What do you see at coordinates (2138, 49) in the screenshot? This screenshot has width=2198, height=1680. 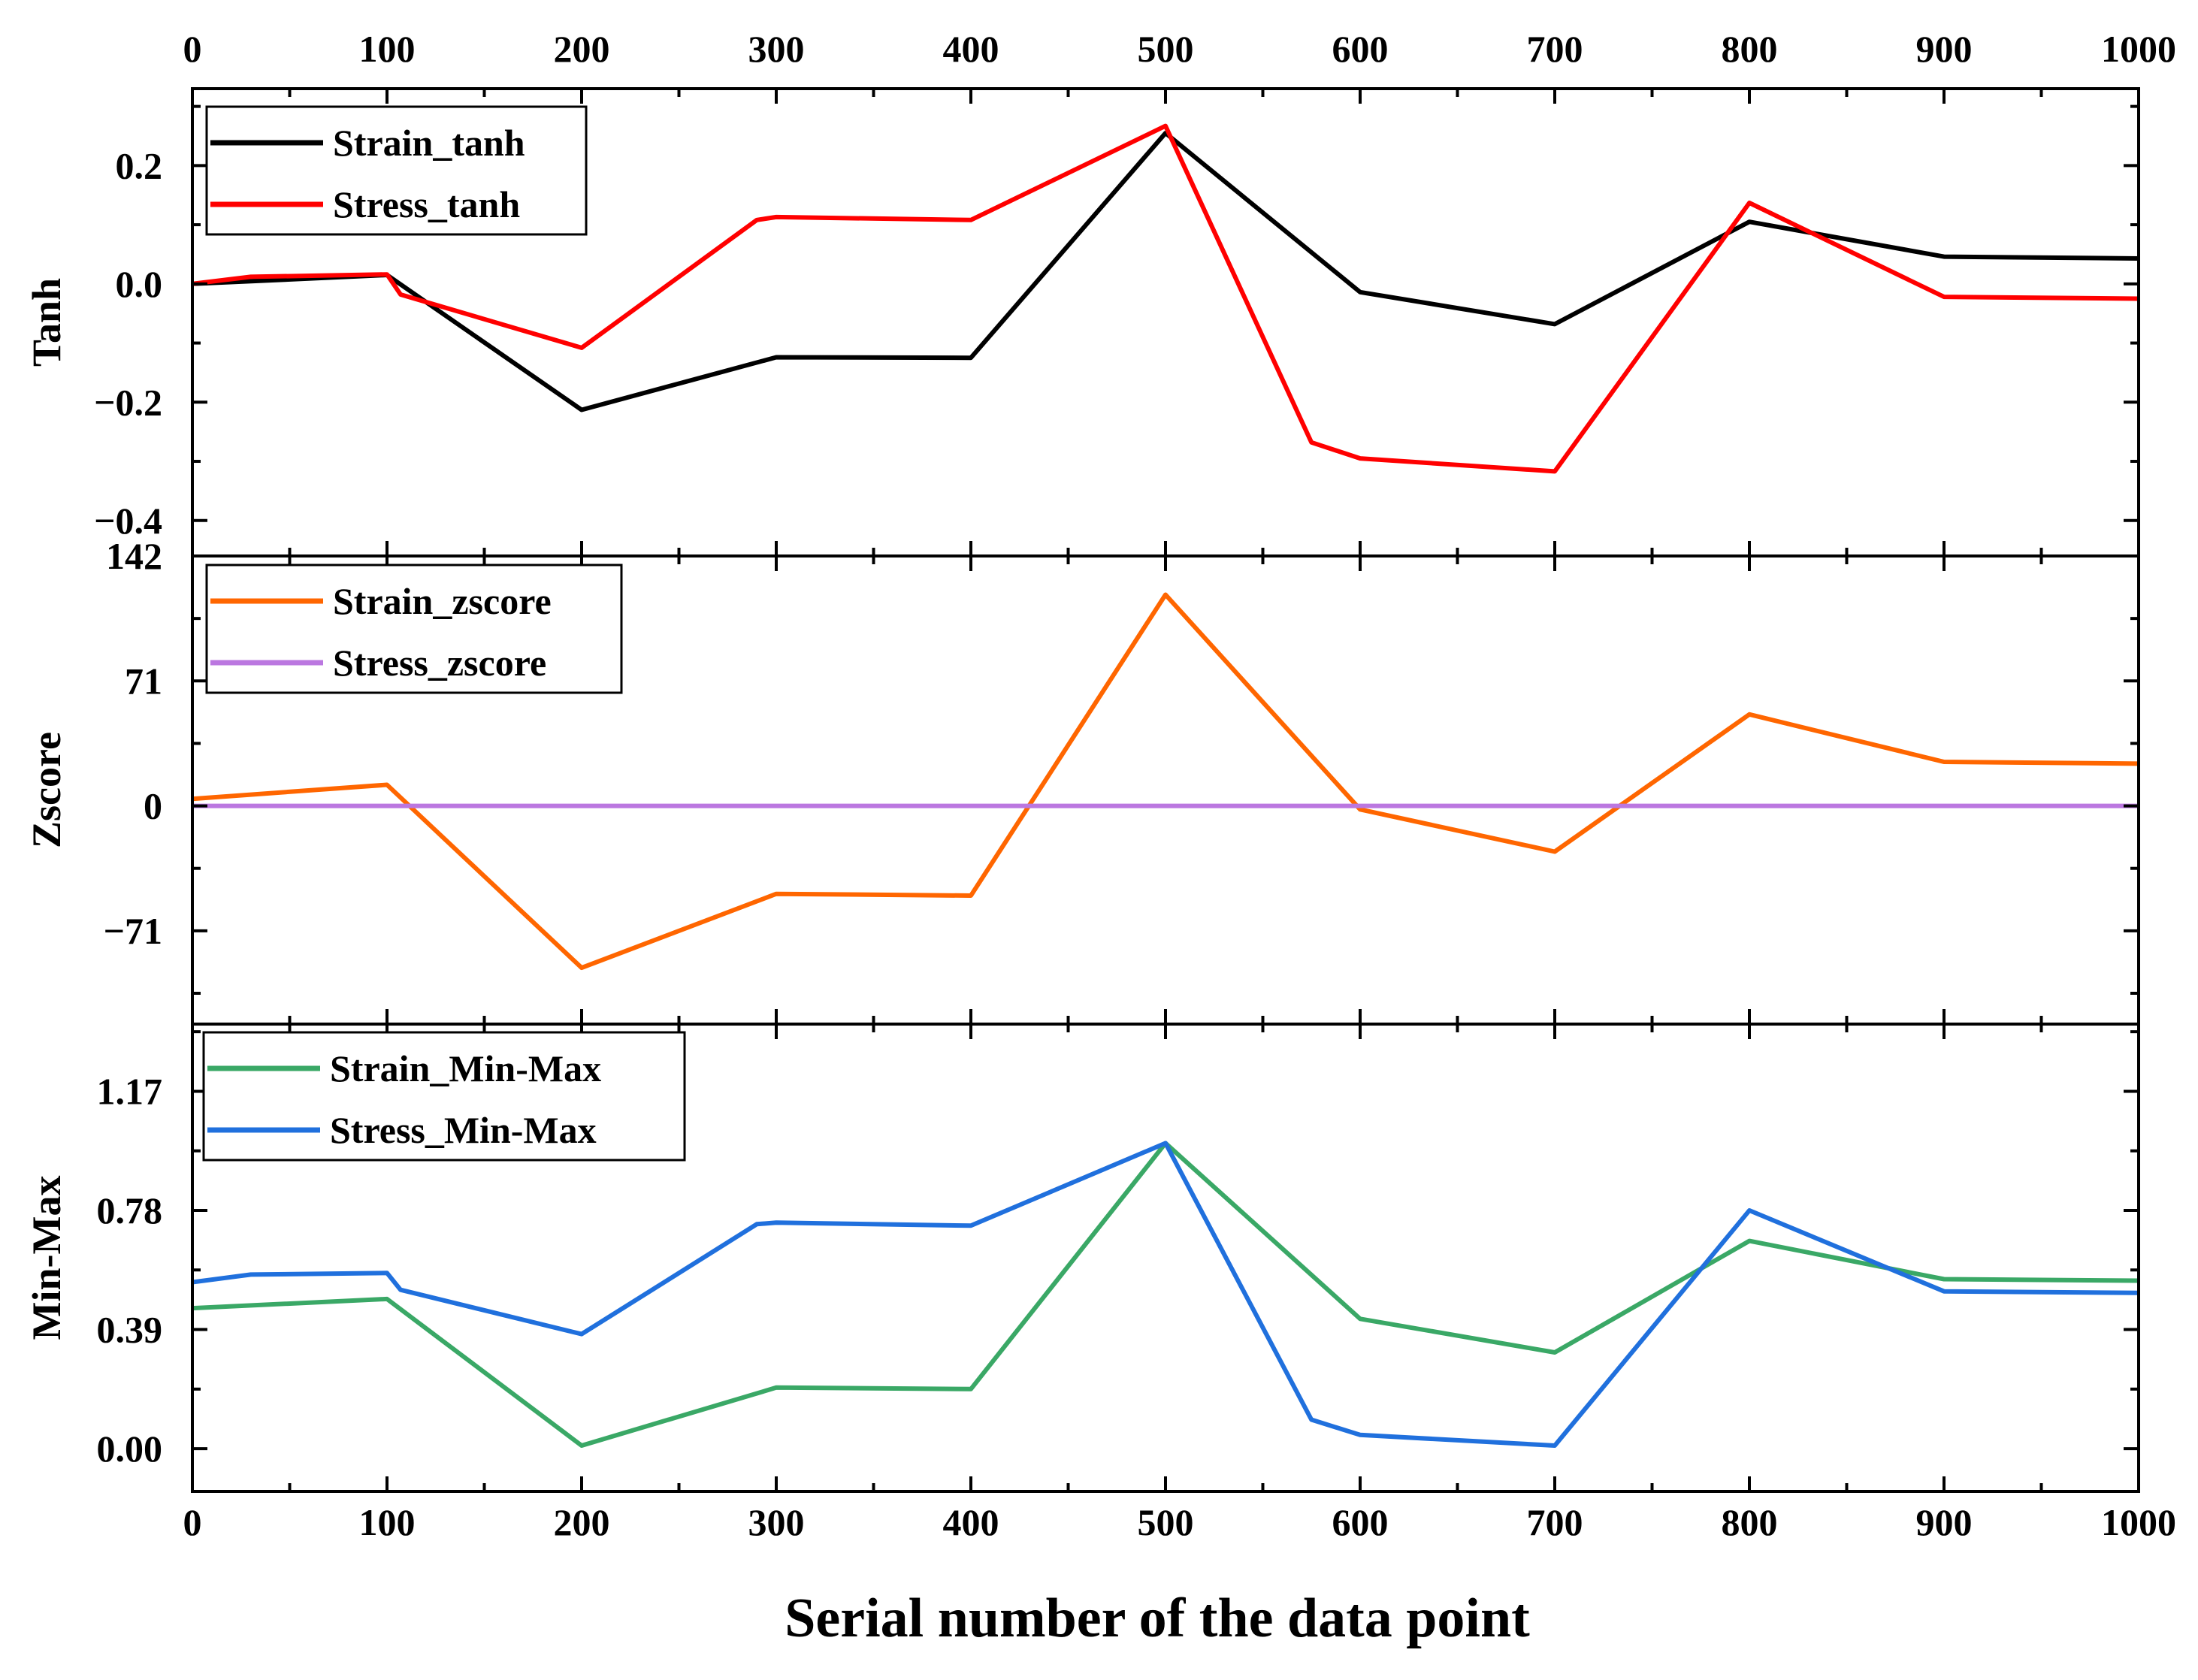 I see `x-tick-label-top: 1000` at bounding box center [2138, 49].